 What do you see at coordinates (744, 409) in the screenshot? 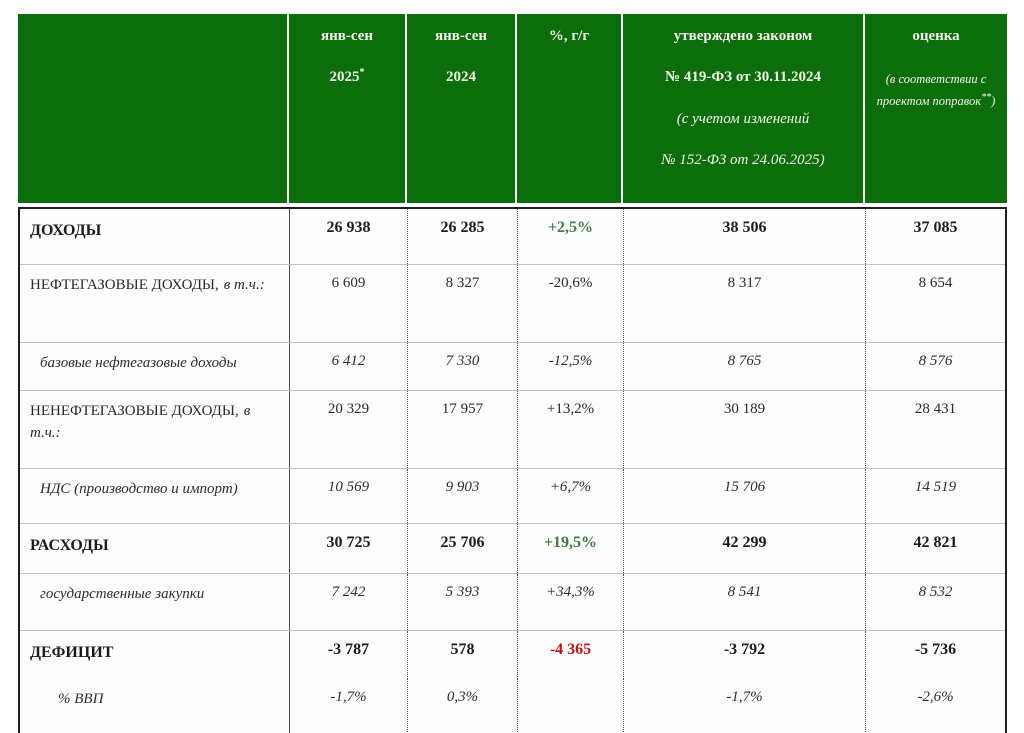
I see `text: 30 189` at bounding box center [744, 409].